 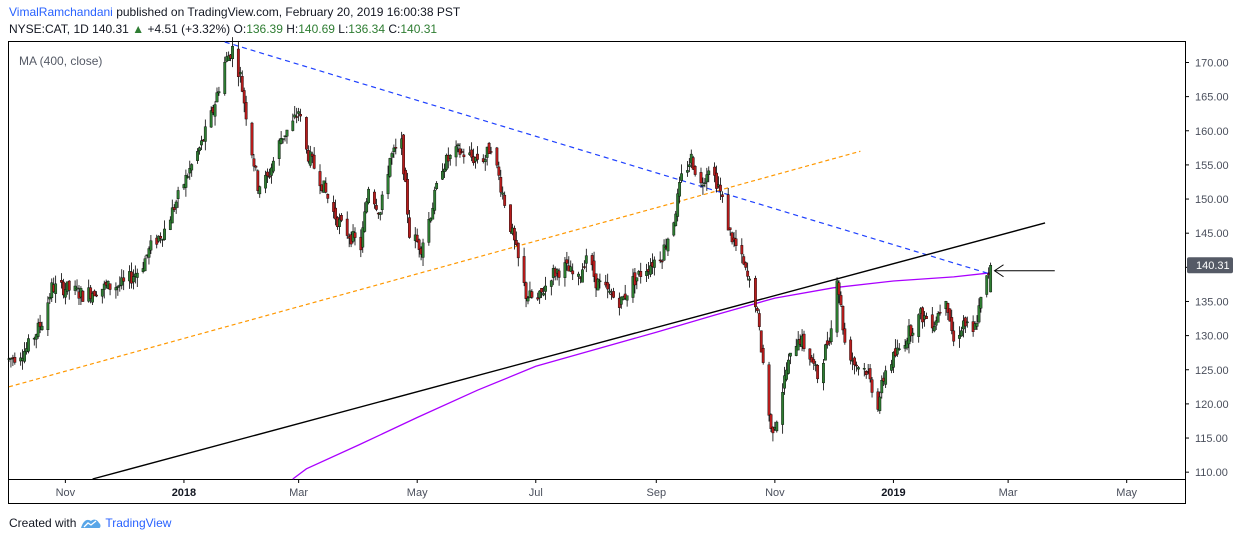 I want to click on close-label: C:, so click(x=394, y=29).